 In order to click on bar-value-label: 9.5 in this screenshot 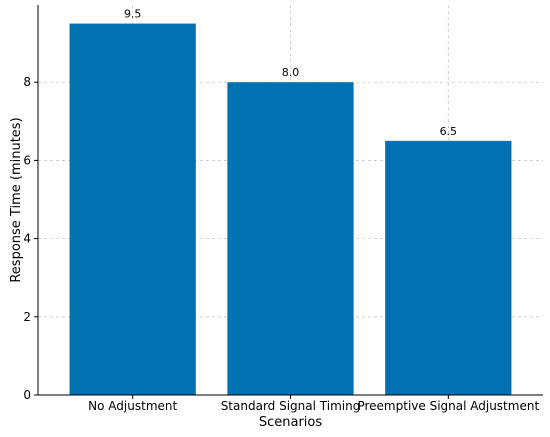, I will do `click(133, 14)`.